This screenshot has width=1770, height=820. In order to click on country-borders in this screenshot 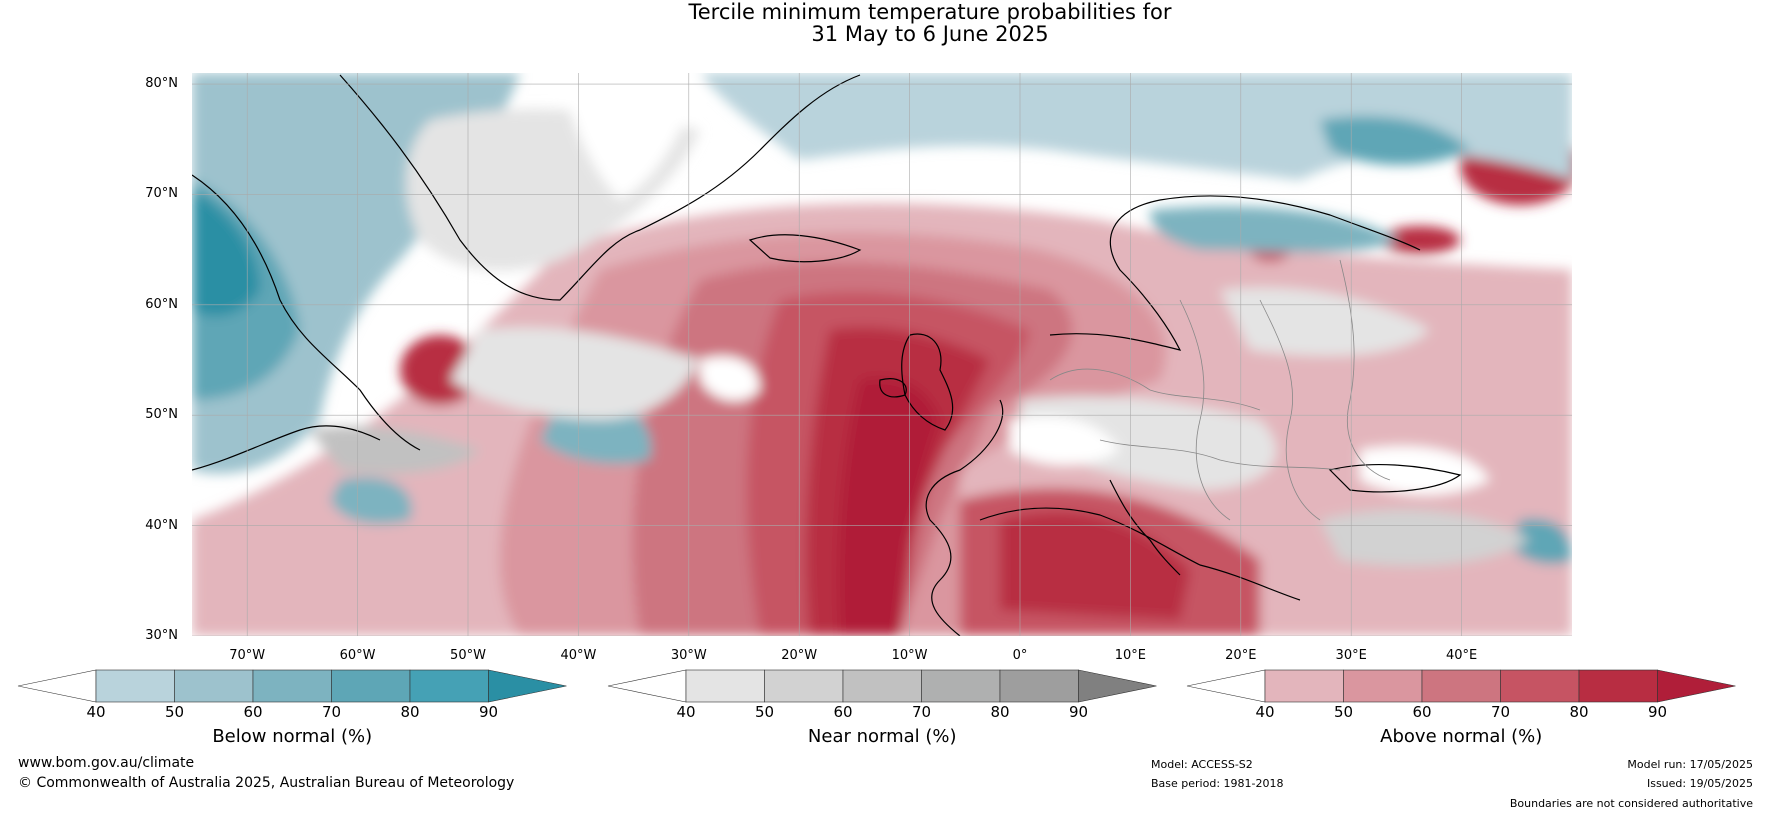, I will do `click(1220, 390)`.